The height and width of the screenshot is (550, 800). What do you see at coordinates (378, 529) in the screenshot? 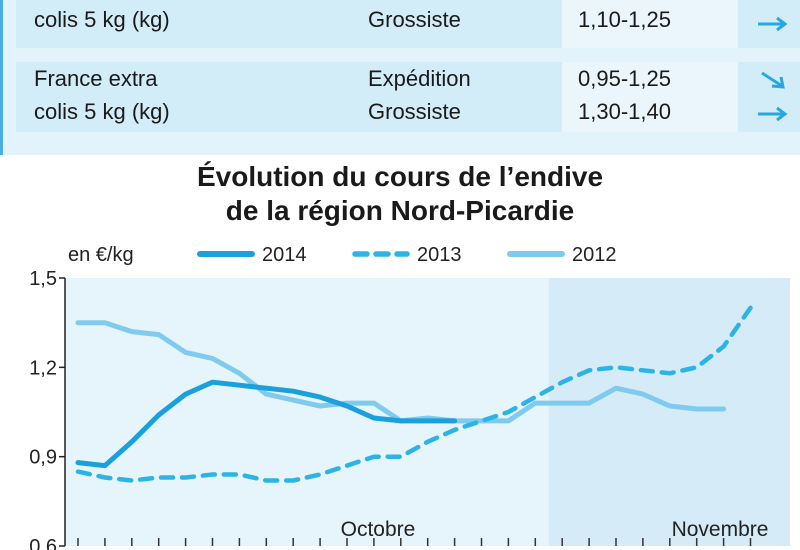
I see `month-label-october: Octobre` at bounding box center [378, 529].